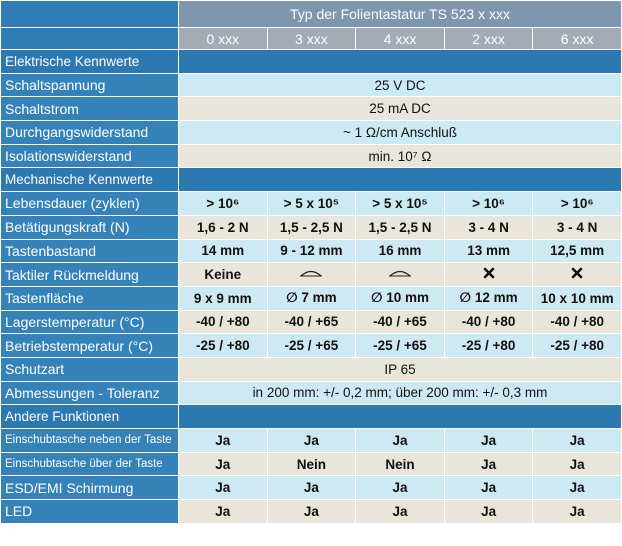 This screenshot has width=622, height=546. I want to click on row-label: Isolationswiderstand, so click(89, 156).